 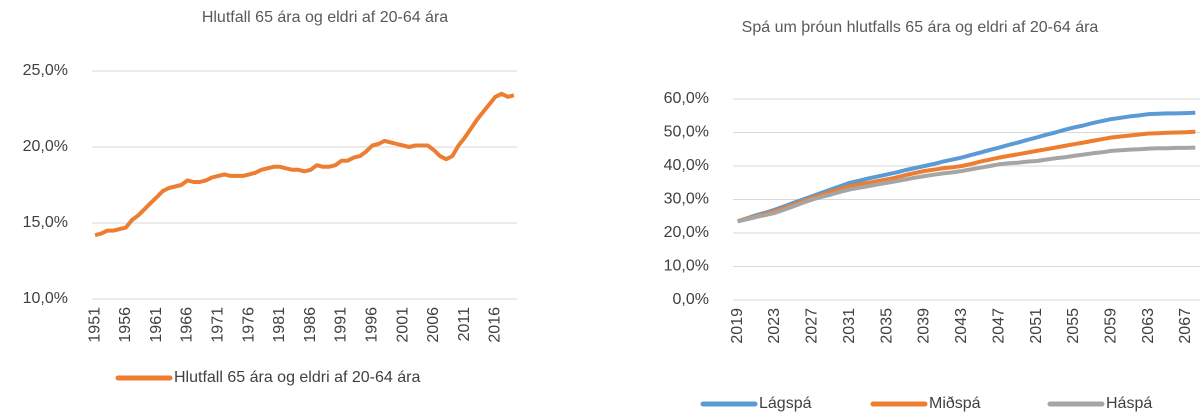 I want to click on x-tick-label: 1986, so click(x=310, y=325).